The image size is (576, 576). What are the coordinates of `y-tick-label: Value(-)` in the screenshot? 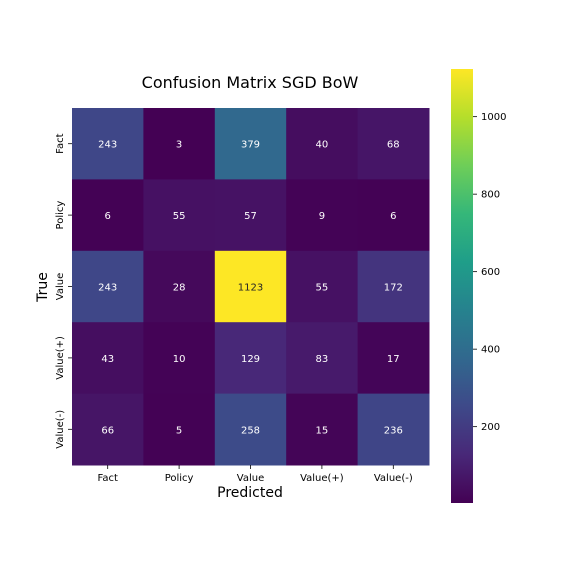 It's located at (60, 429).